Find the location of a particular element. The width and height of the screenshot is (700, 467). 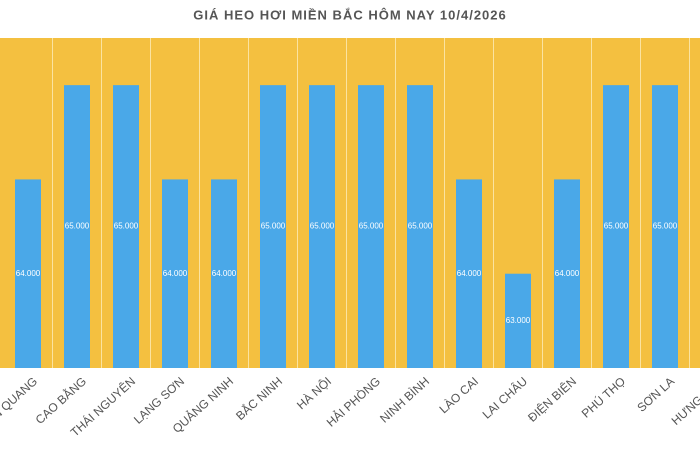

x-tick-label: HẢI PHÒNG is located at coordinates (353, 401).